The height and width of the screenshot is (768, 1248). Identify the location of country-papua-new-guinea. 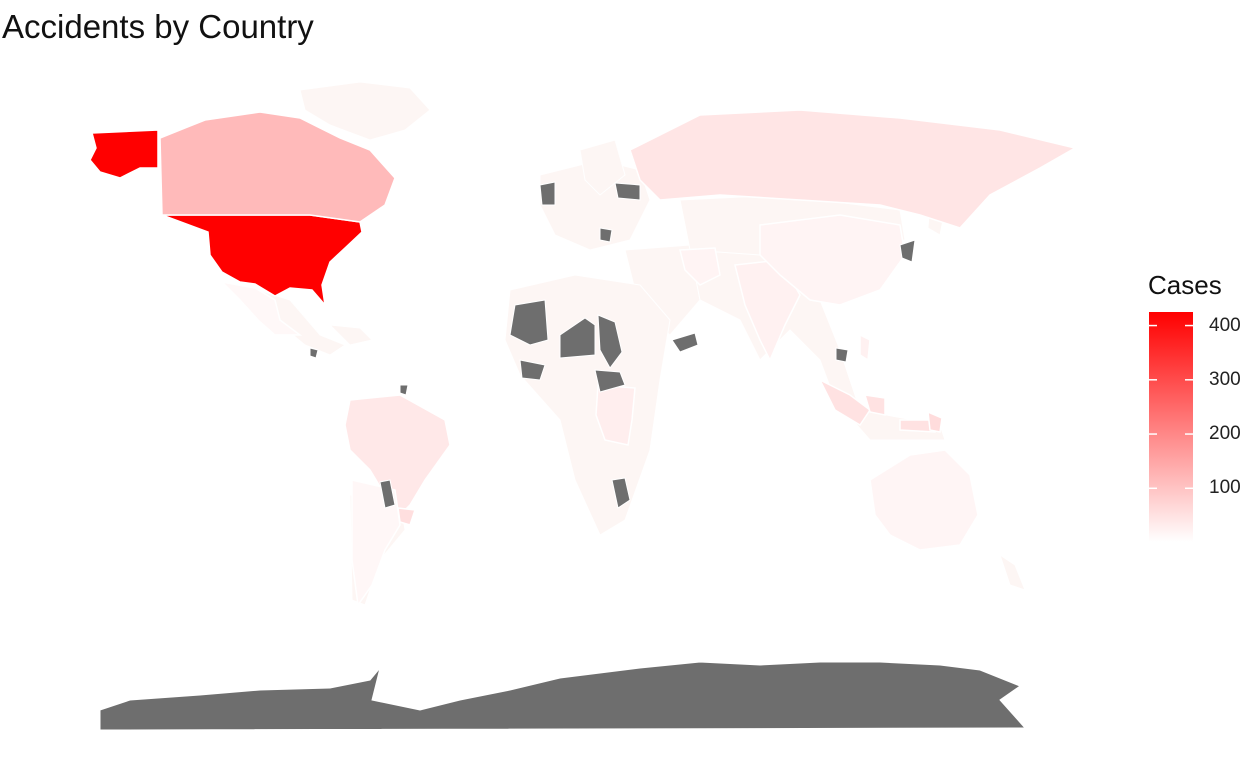
(935, 421).